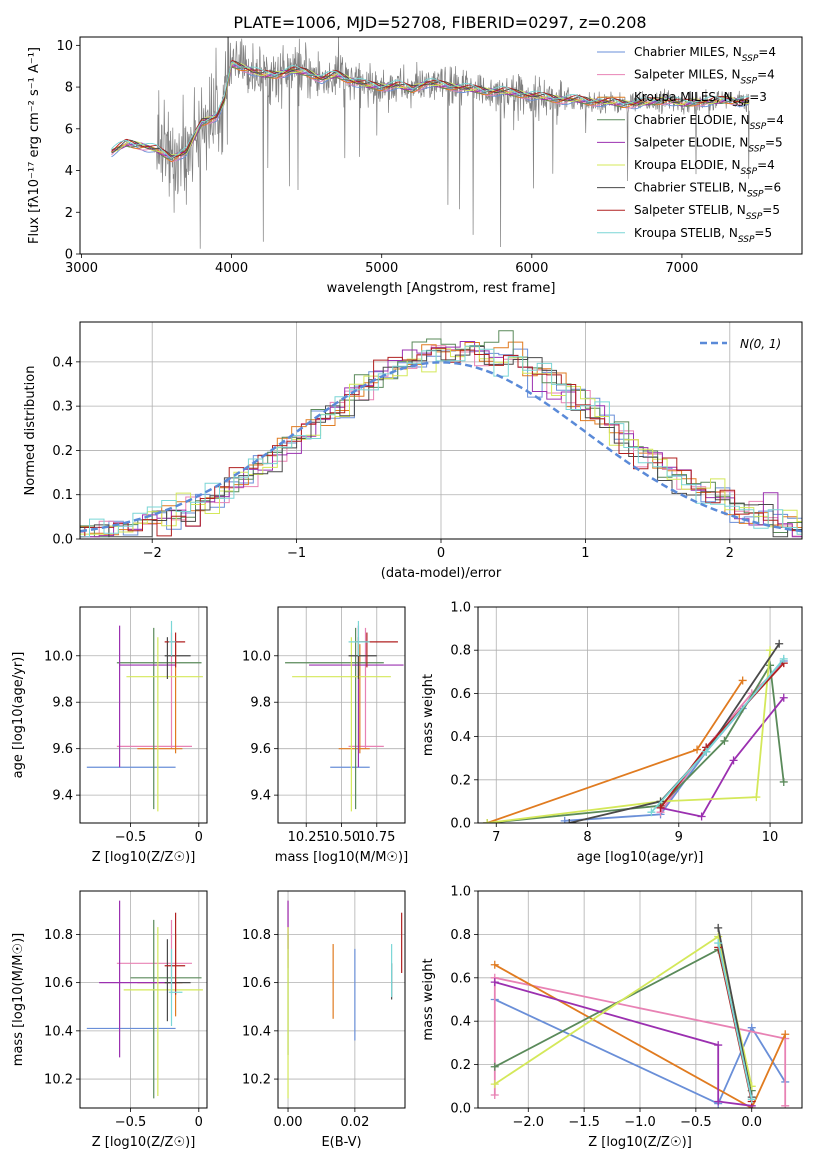 This screenshot has width=819, height=1170. Describe the element at coordinates (587, 837) in the screenshot. I see `x-tick-label: 8` at that location.